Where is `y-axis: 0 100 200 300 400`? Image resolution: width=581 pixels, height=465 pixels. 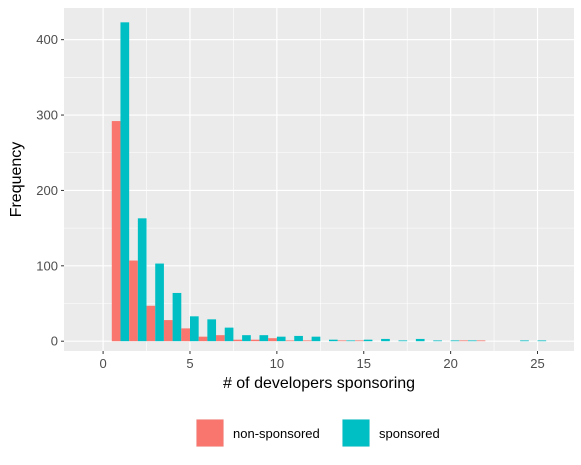
y-axis: 0 100 200 300 400 is located at coordinates (50, 190).